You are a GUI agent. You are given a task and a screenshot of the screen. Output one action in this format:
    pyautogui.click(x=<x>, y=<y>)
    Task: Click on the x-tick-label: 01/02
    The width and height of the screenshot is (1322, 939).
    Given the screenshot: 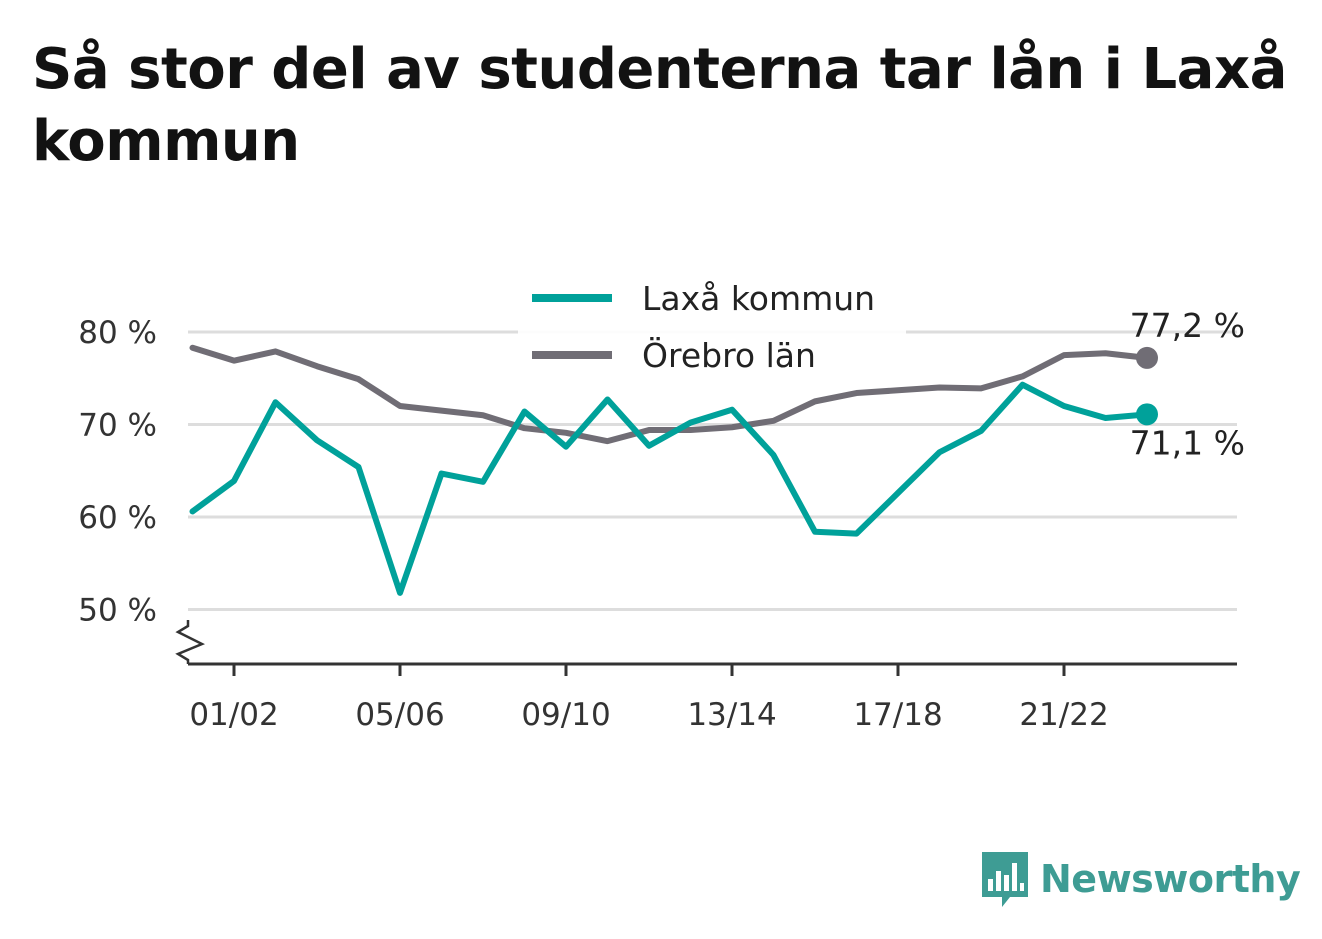 What is the action you would take?
    pyautogui.click(x=233, y=715)
    